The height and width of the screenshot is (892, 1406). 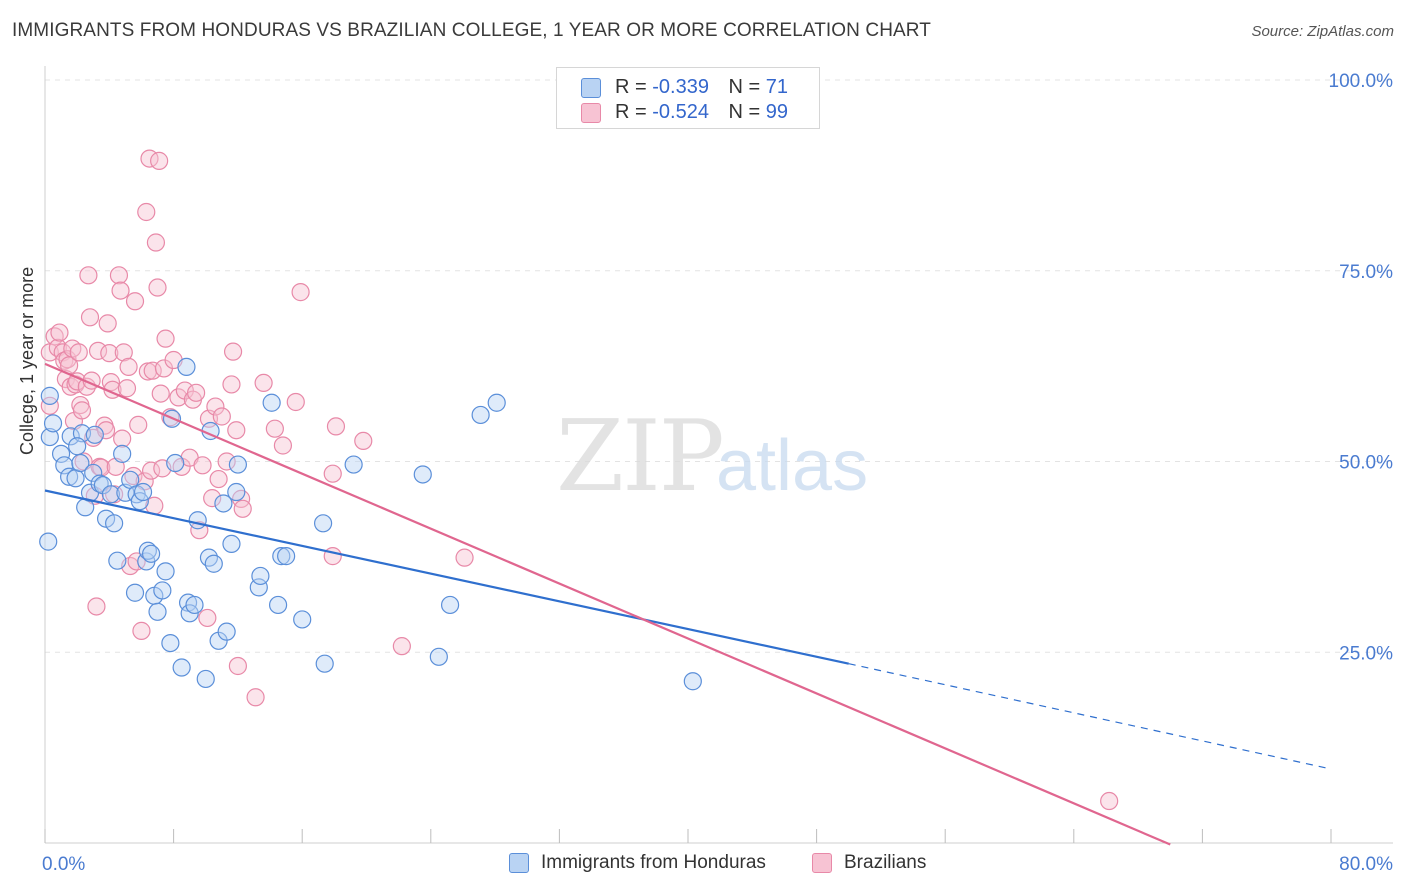 I want to click on y-tick-label: 100.0%, so click(x=1361, y=81).